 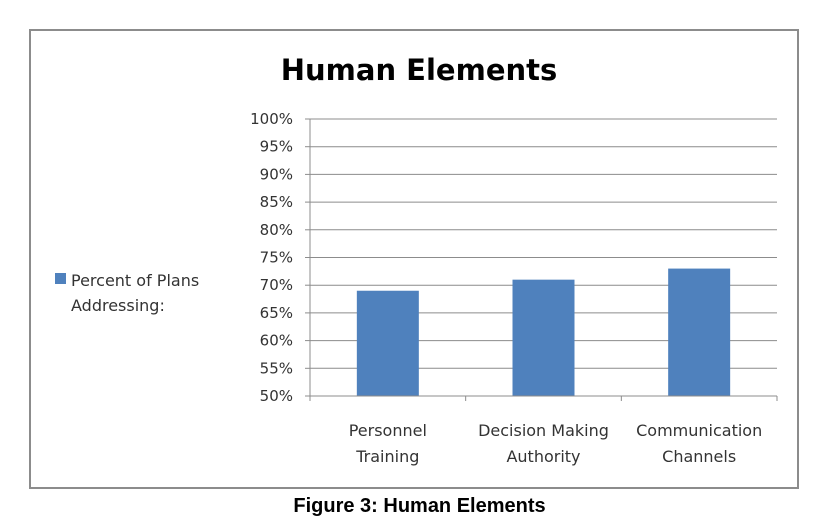 I want to click on y-tick-label: 85%, so click(x=276, y=202).